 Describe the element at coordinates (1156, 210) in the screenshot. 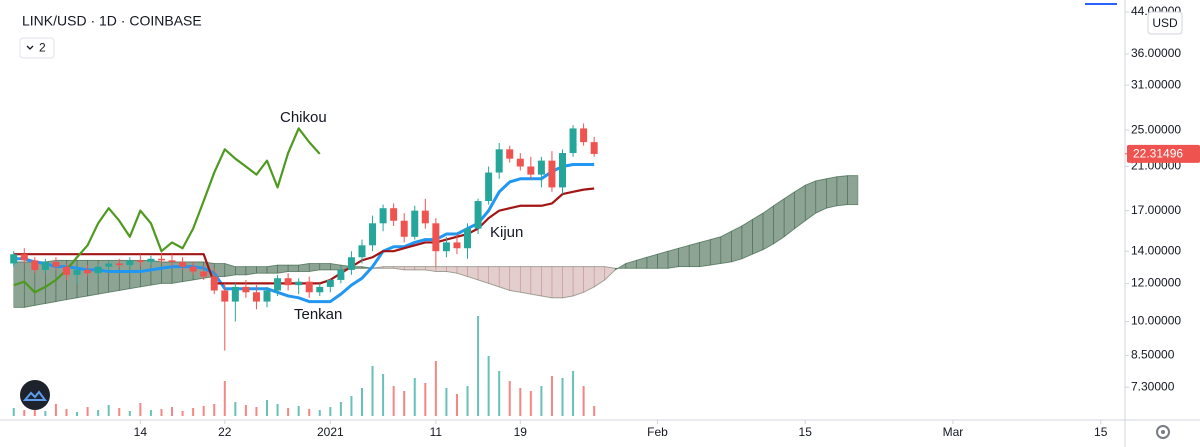

I see `y-tick-label: 17.00000` at that location.